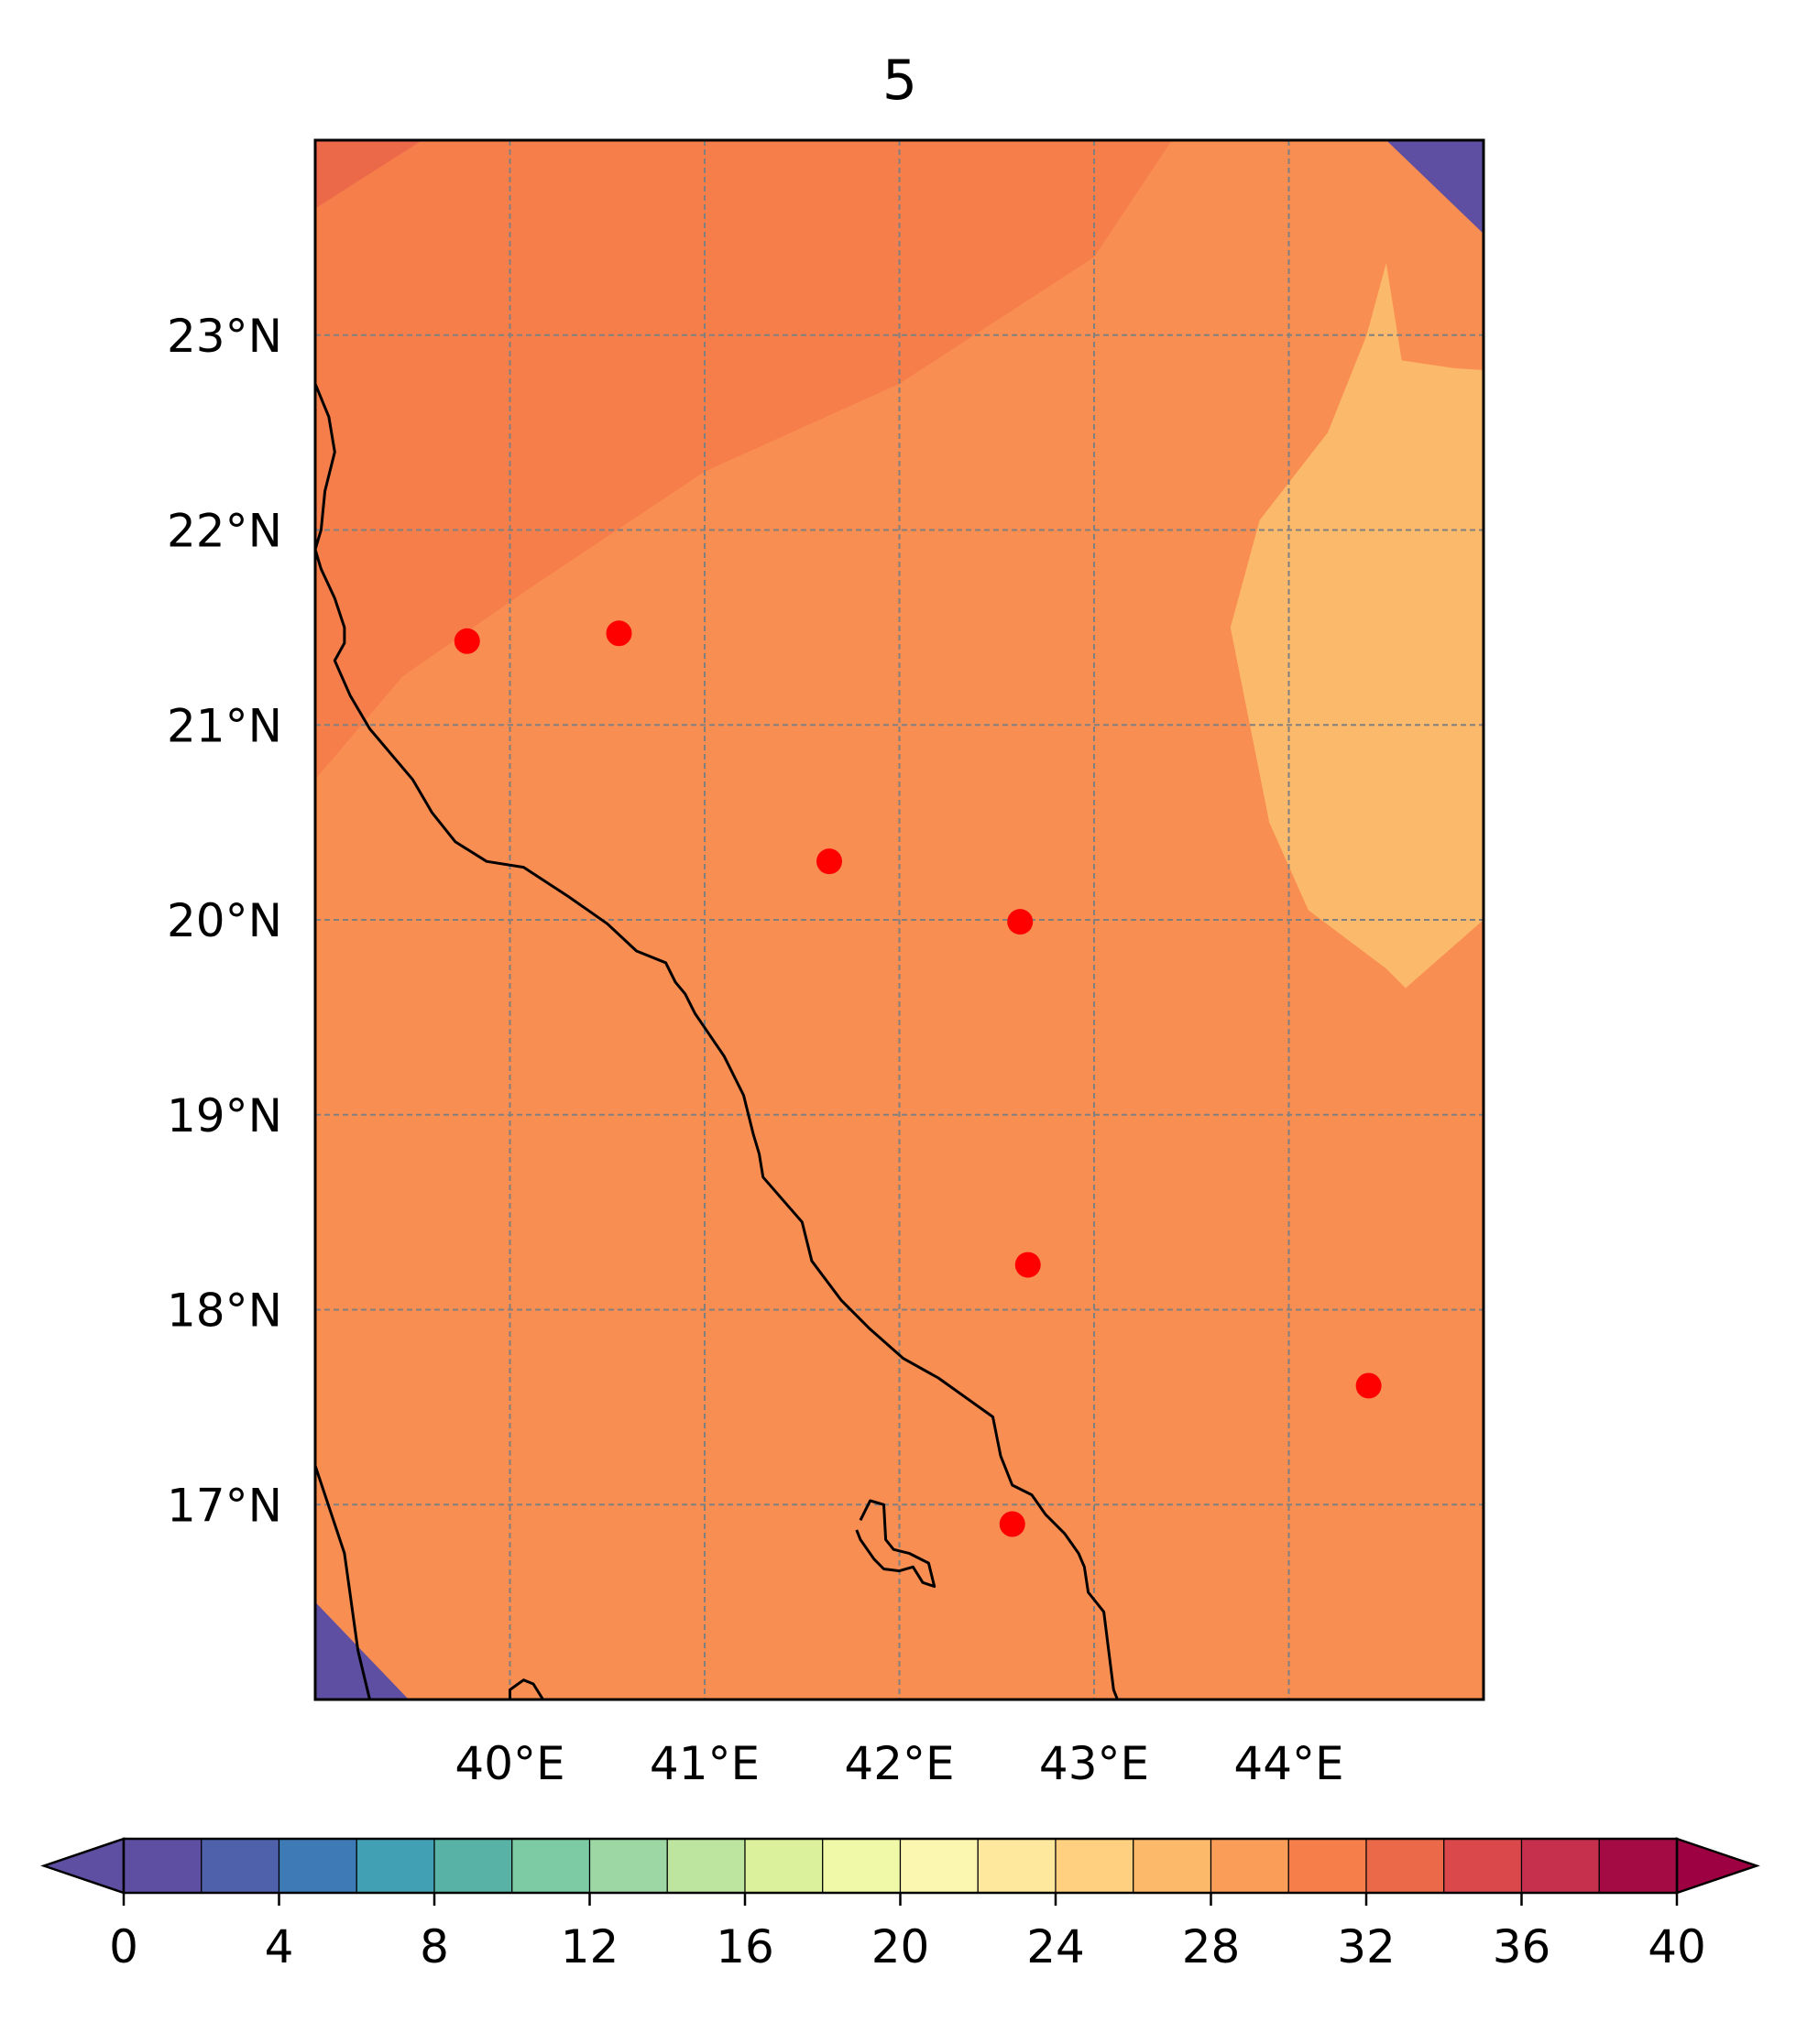  Describe the element at coordinates (1717, 1866) in the screenshot. I see `colorbar-extend-over` at that location.